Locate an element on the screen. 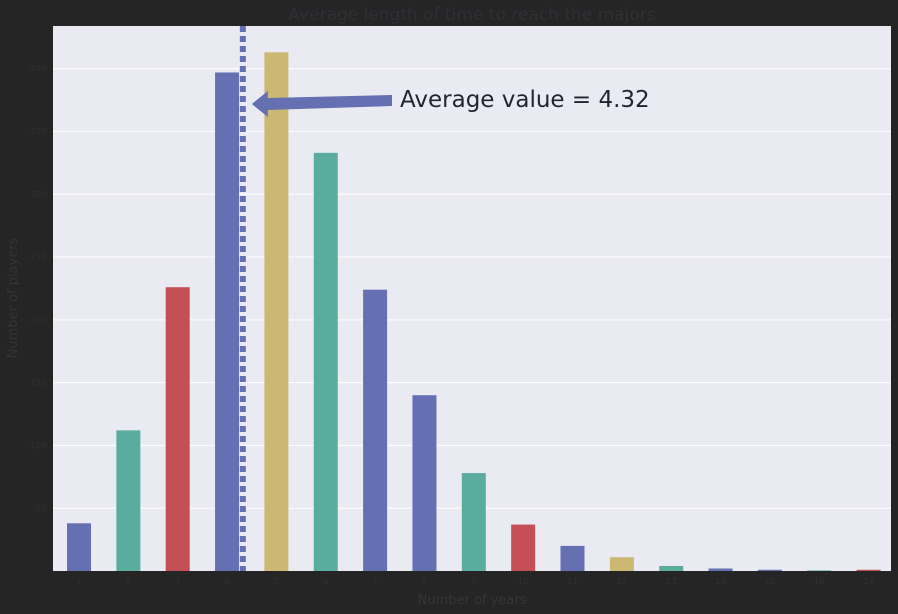  x-tick-label: 8 is located at coordinates (425, 582).